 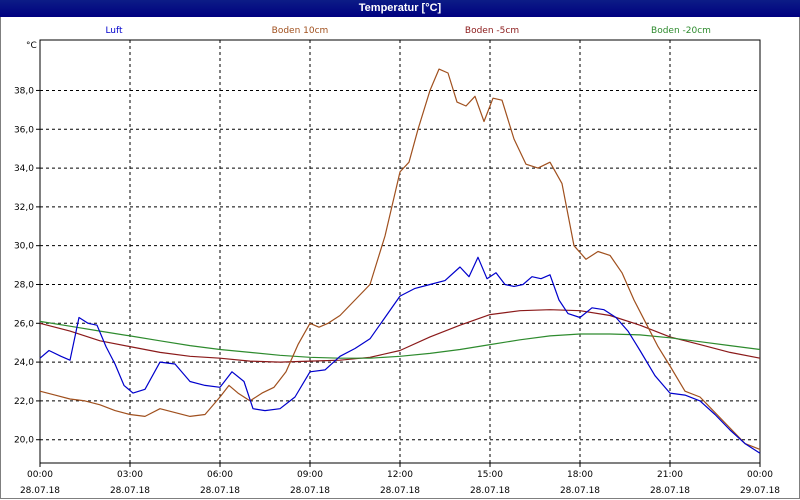 I want to click on y-axis: 20,0 22,0 24,0 26,0 28,0 30,0 32,0 34,0 36,0 38,0, so click(x=27, y=266).